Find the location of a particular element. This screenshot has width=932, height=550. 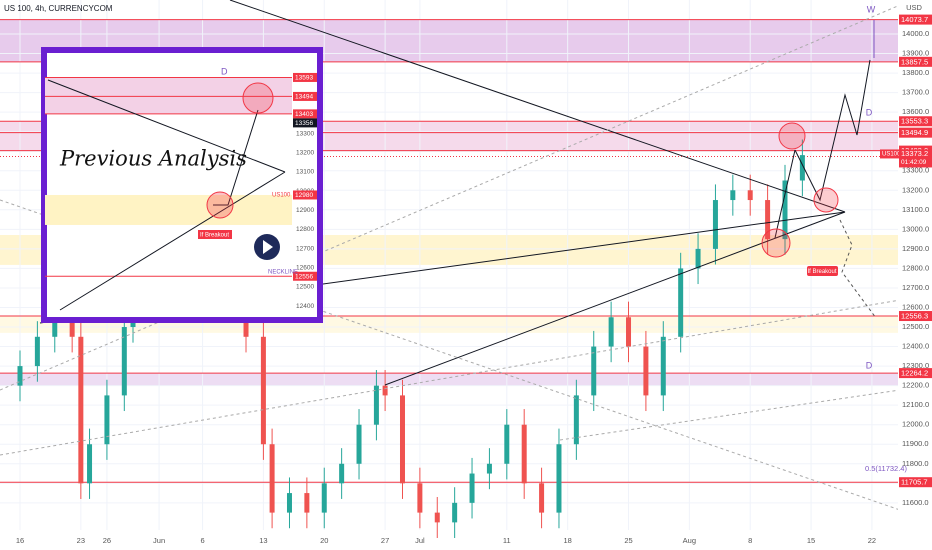

y-tick-label: 11800.0 is located at coordinates (915, 463).